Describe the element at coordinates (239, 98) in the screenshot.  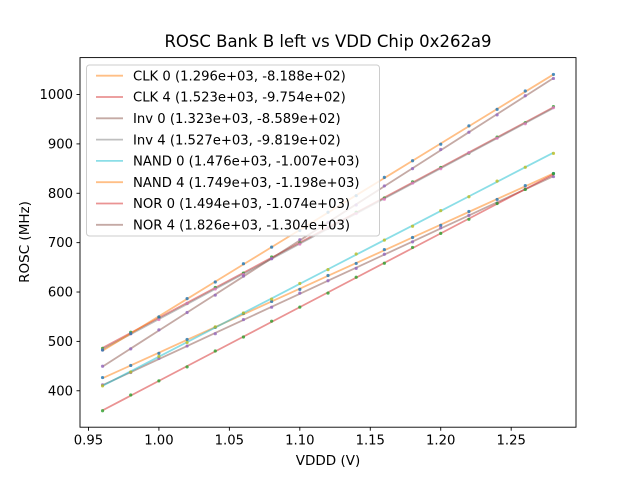
I see `legend-label: CLK 4 (1.523e+03, -9.754e+02)` at that location.